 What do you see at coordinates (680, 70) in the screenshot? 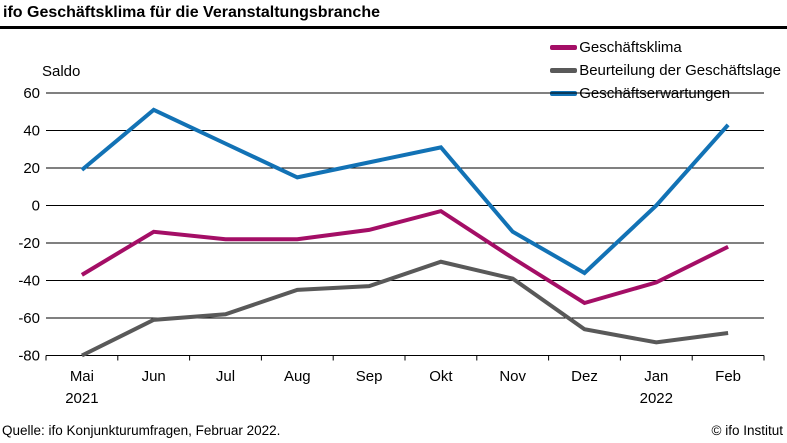
I see `legend-label: Beurteilung der Geschäftslage` at bounding box center [680, 70].